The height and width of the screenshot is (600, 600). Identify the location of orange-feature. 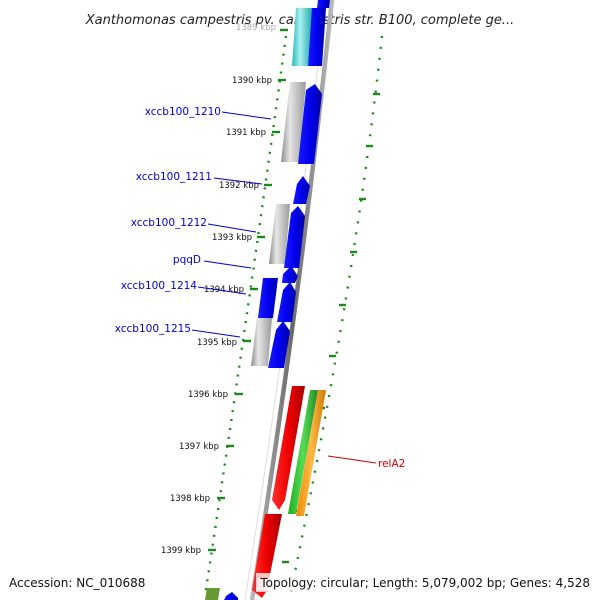
(311, 453).